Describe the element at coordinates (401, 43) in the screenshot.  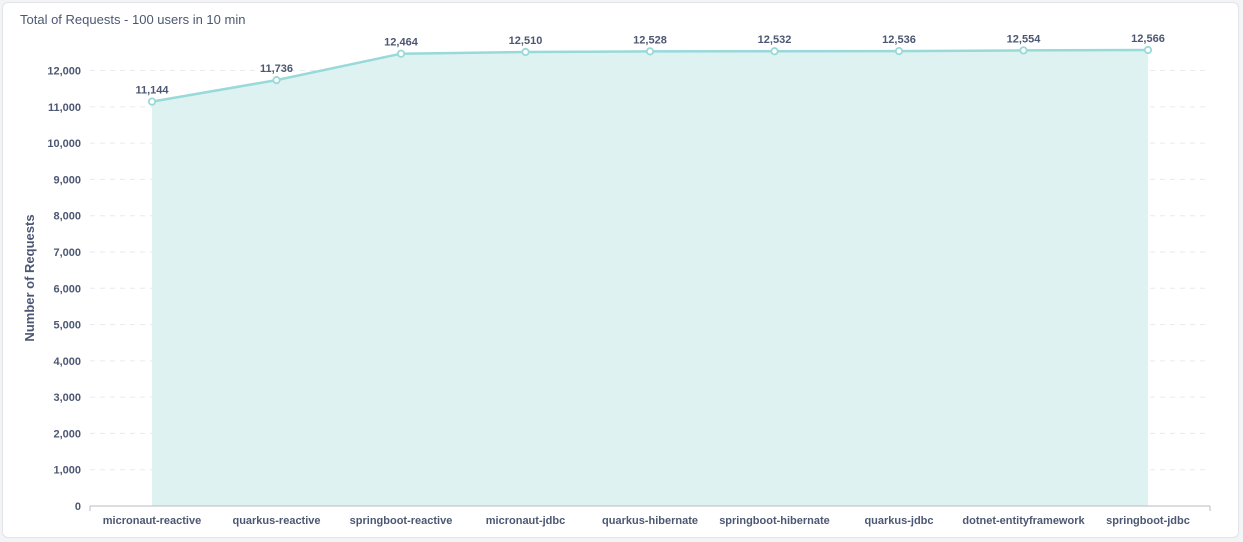
I see `data-label: 12,464` at that location.